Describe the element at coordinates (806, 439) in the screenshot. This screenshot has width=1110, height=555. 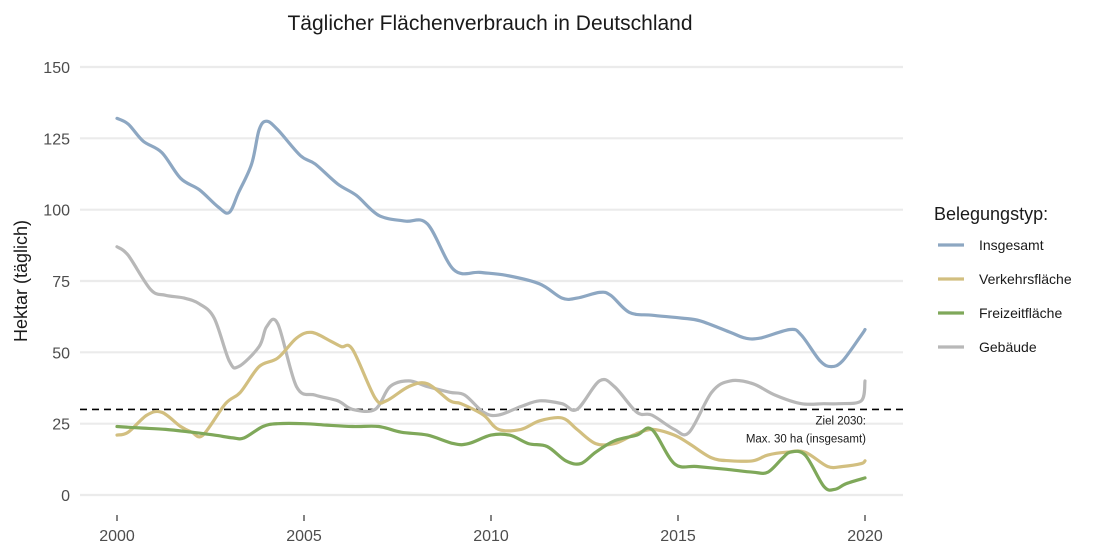
I see `target-annotation-line2: Max. 30 ha (insgesamt)` at that location.